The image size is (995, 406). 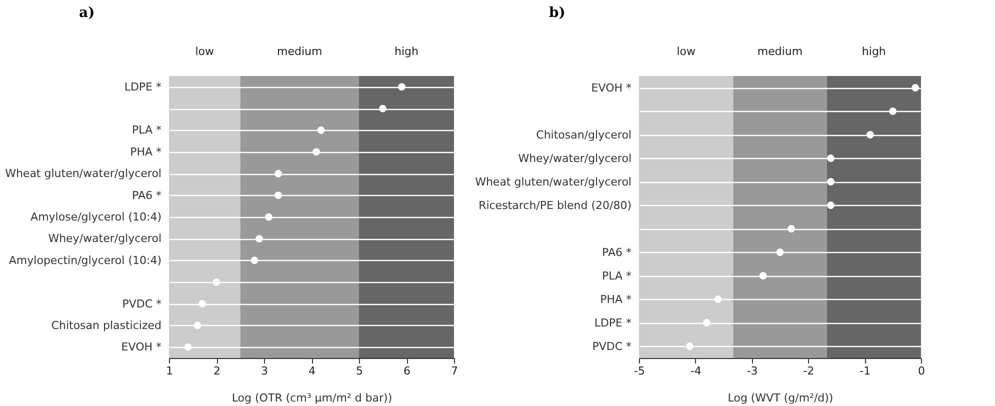 What do you see at coordinates (808, 371) in the screenshot?
I see `x-tick-label: -2` at bounding box center [808, 371].